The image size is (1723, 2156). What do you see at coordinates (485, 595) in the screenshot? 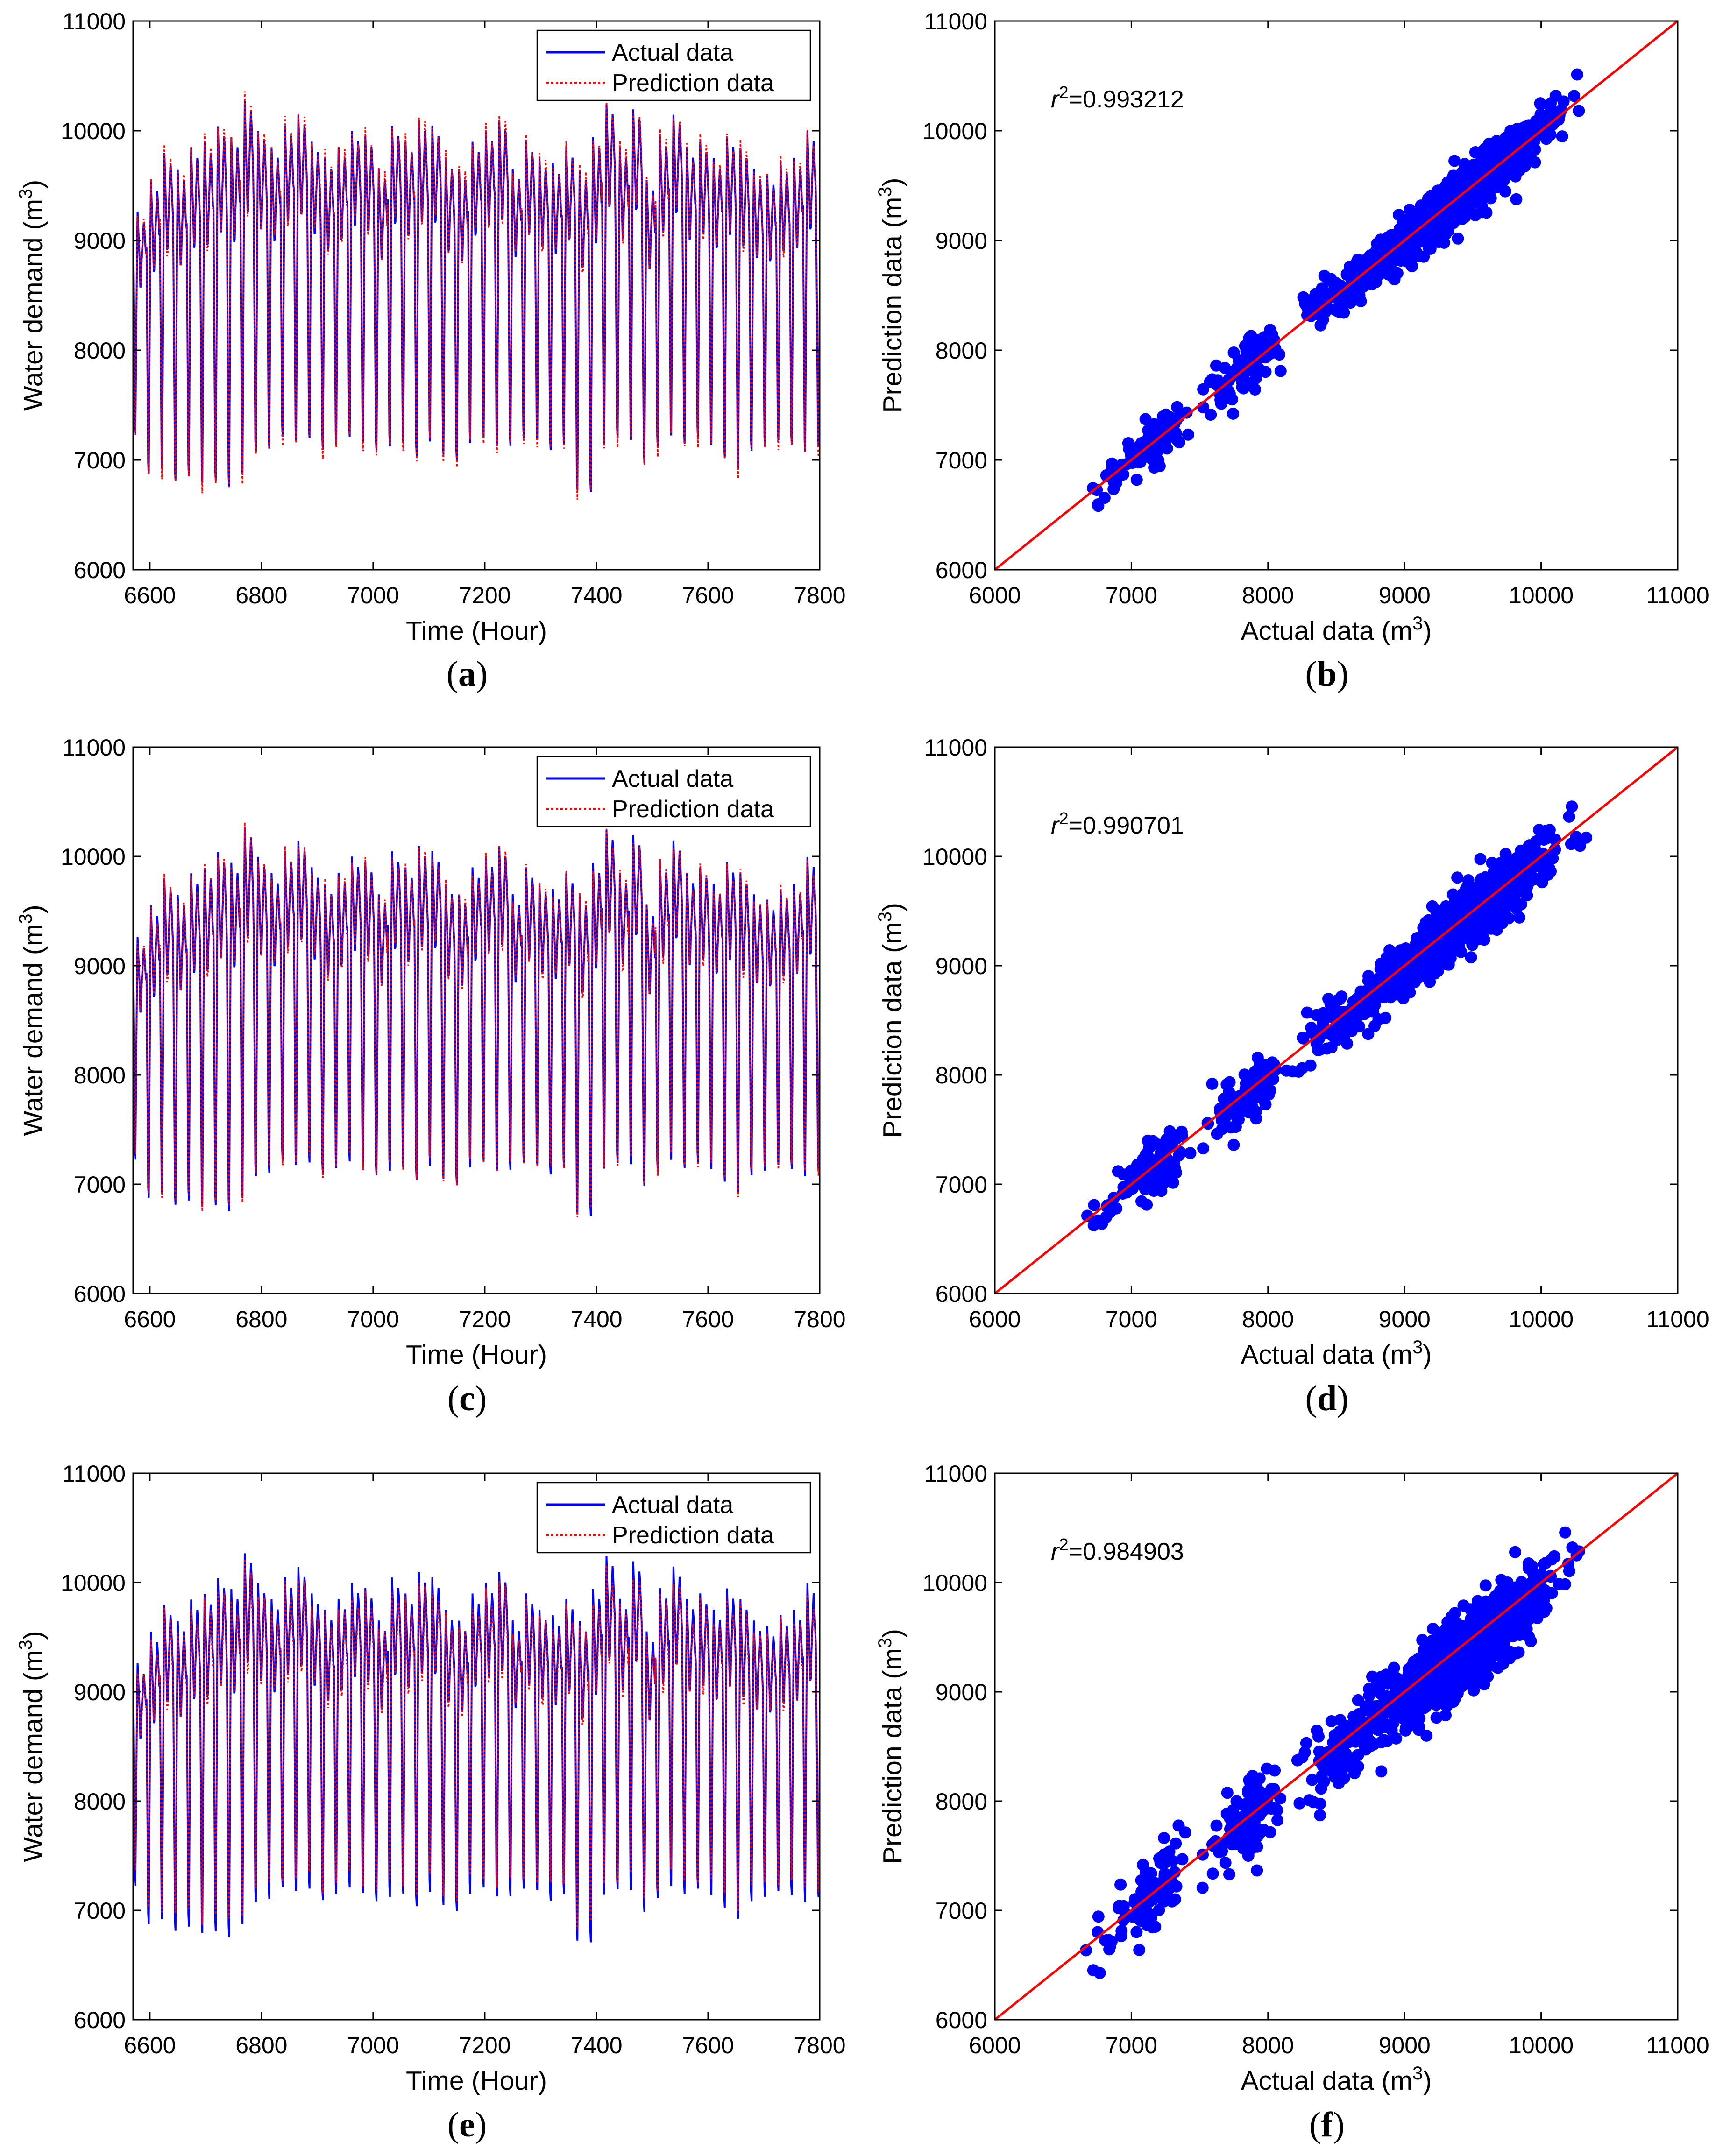
I see `x-tick-label: 7200` at bounding box center [485, 595].